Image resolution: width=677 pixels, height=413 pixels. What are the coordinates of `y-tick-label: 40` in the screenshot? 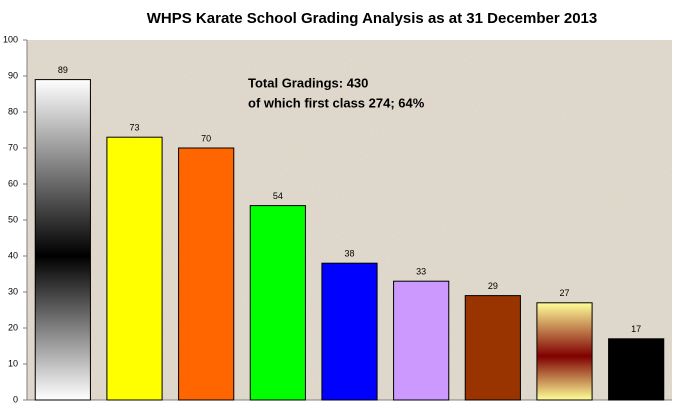 It's located at (13, 255).